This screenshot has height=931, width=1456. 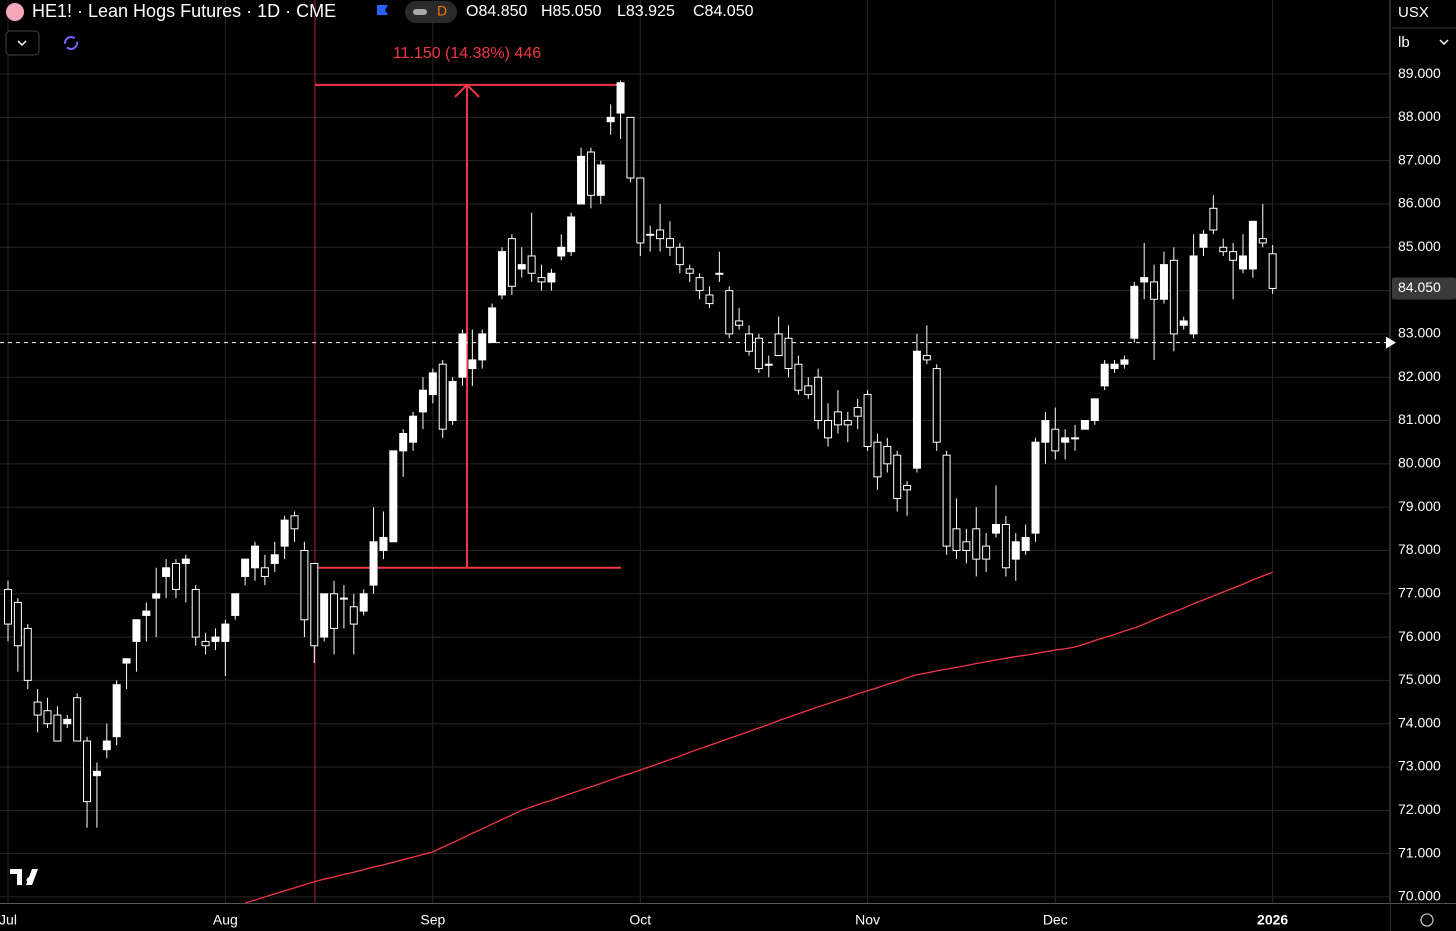 I want to click on y-tick-label: 86.000, so click(x=1419, y=203).